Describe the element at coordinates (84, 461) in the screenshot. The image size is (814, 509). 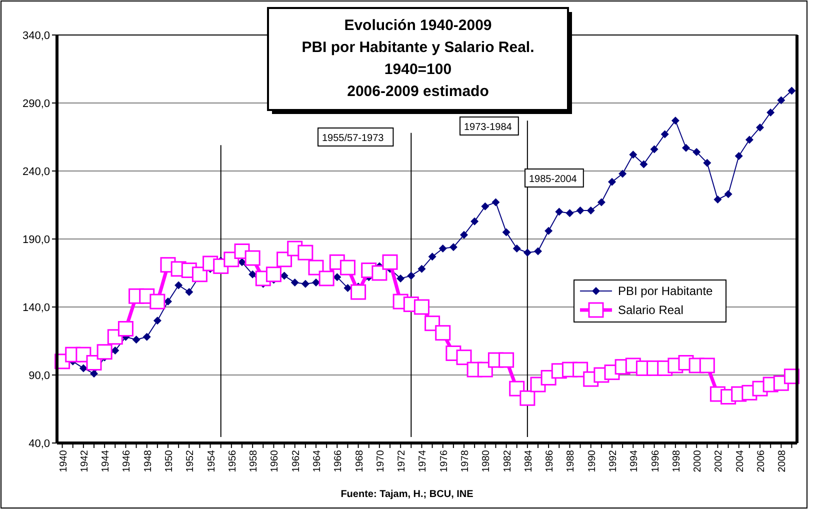
I see `x-tick-label: 1942` at that location.